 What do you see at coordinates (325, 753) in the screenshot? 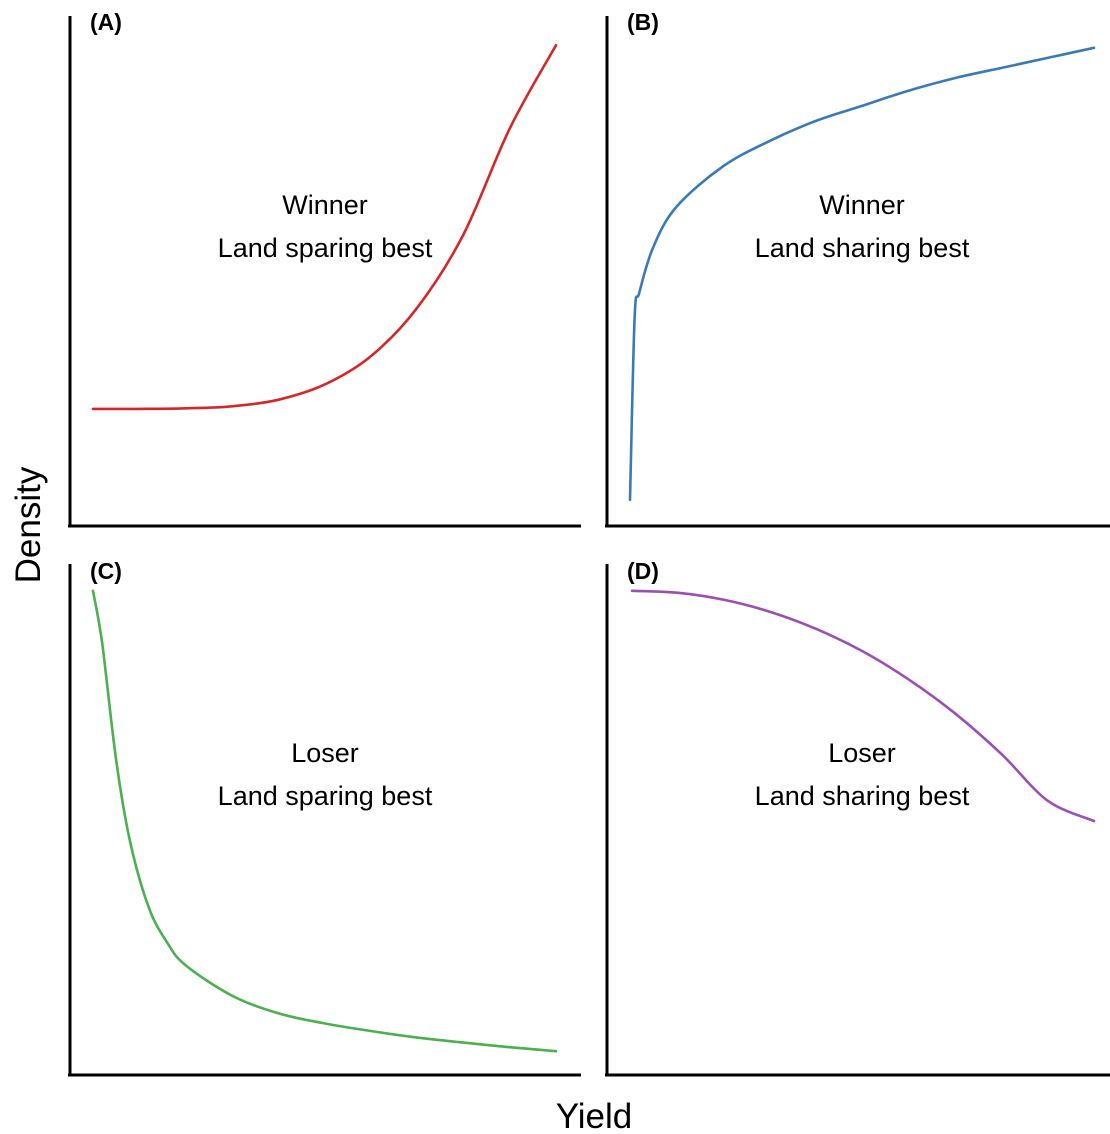
I see `panel-c-text-line1: Loser` at bounding box center [325, 753].